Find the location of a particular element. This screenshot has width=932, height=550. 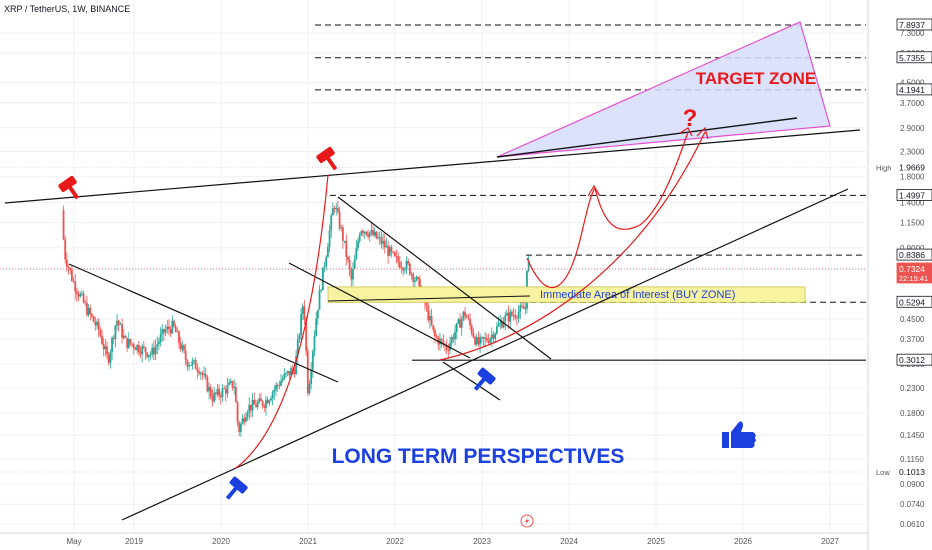

lightning-ring is located at coordinates (527, 521).